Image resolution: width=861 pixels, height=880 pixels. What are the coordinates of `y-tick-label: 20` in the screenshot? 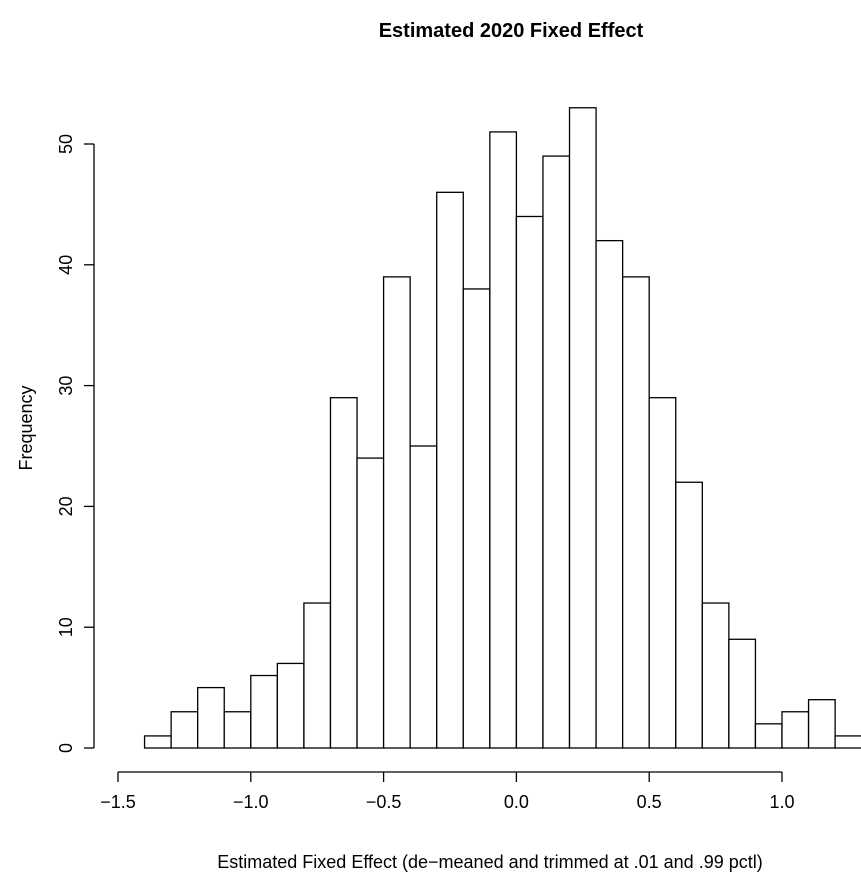 It's located at (66, 506).